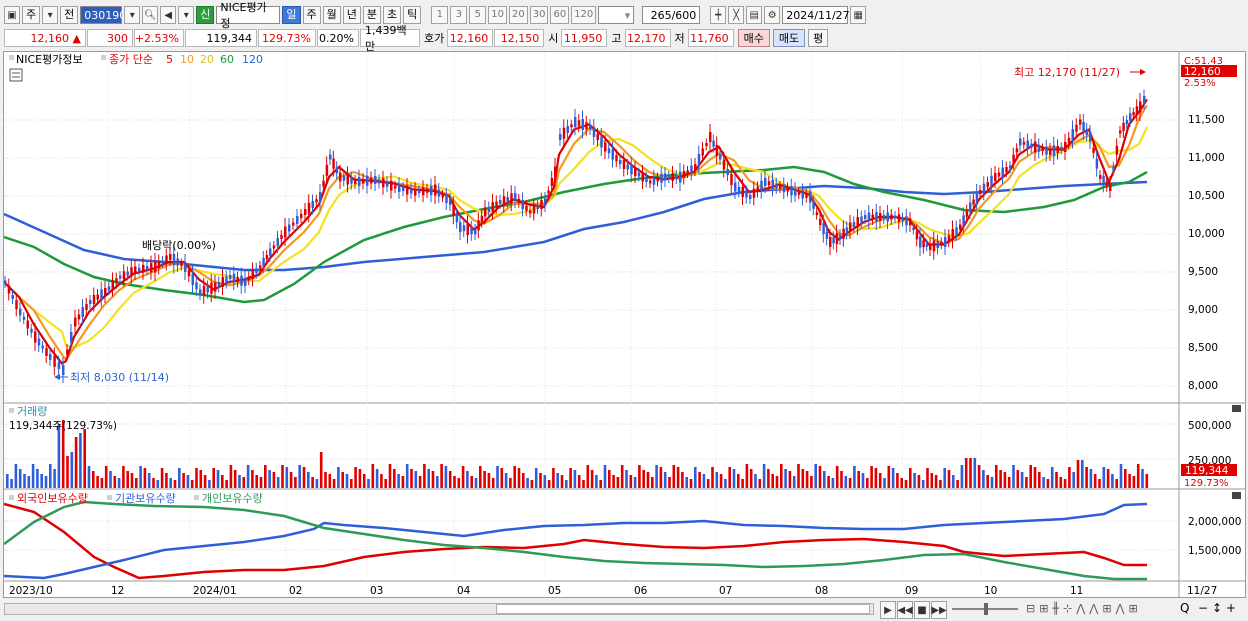 The height and width of the screenshot is (621, 1248). What do you see at coordinates (939, 610) in the screenshot?
I see `fast-forward-icon: ▶▶` at bounding box center [939, 610].